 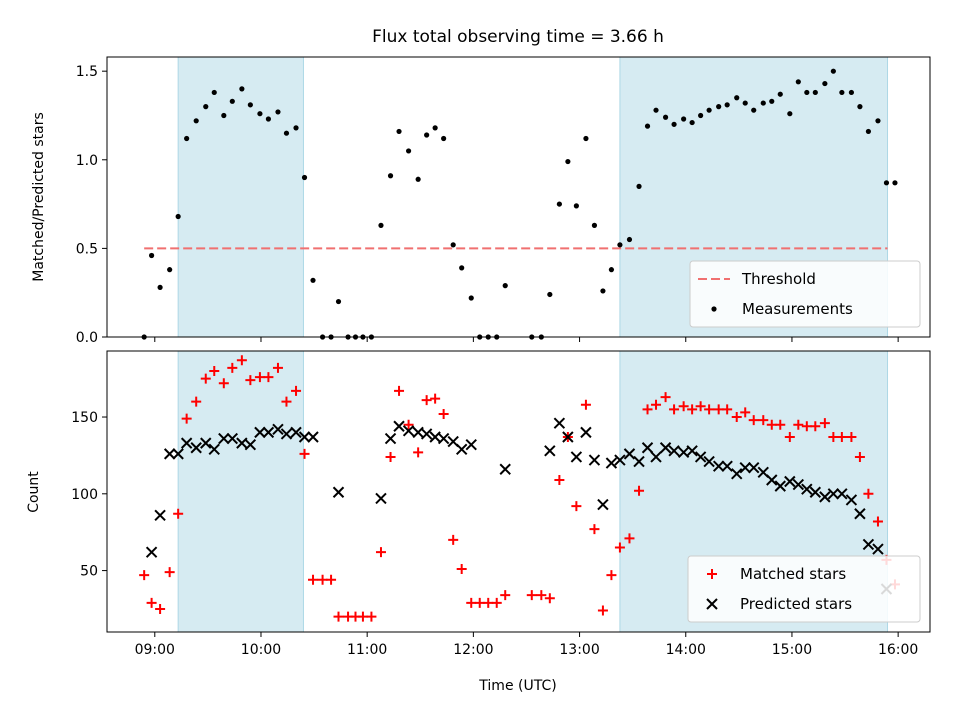 What do you see at coordinates (712, 574) in the screenshot?
I see `legend-matched-swatch` at bounding box center [712, 574].